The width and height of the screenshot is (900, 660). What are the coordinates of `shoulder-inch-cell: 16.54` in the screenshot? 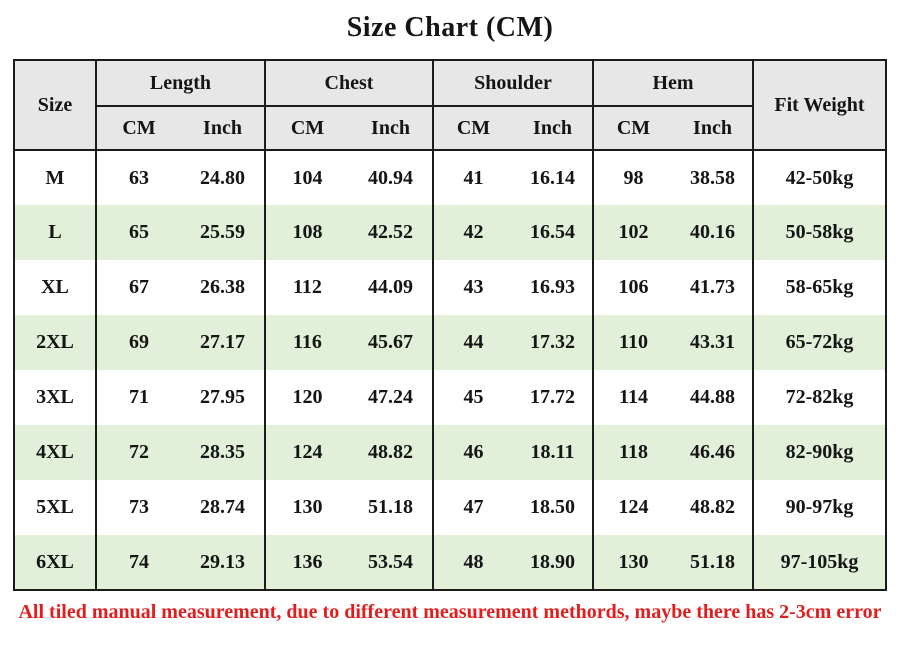 It's located at (553, 232).